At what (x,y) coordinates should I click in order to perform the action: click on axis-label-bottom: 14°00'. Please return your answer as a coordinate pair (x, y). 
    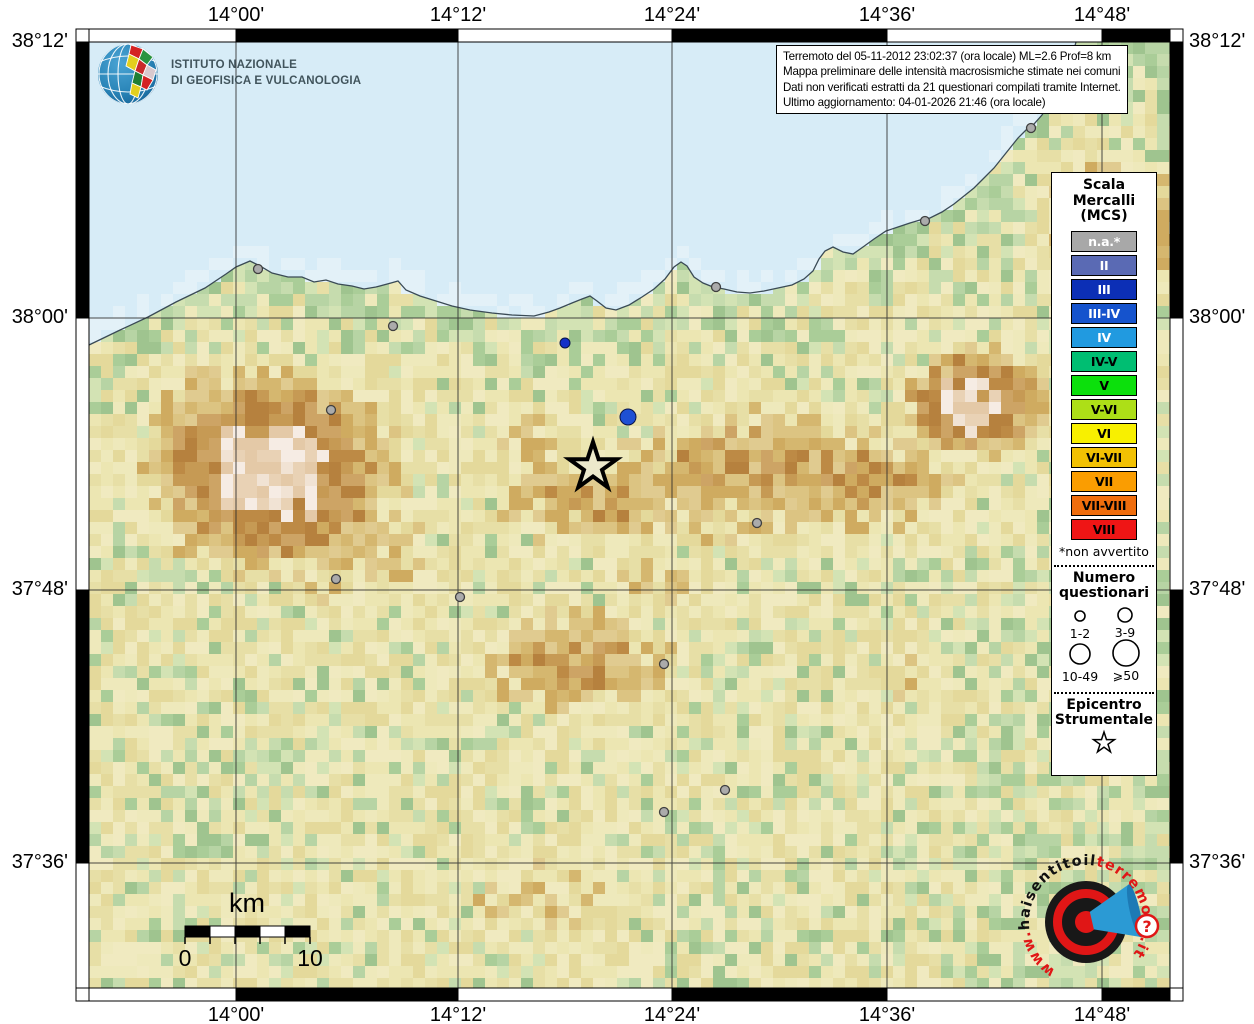
    Looking at the image, I should click on (236, 1014).